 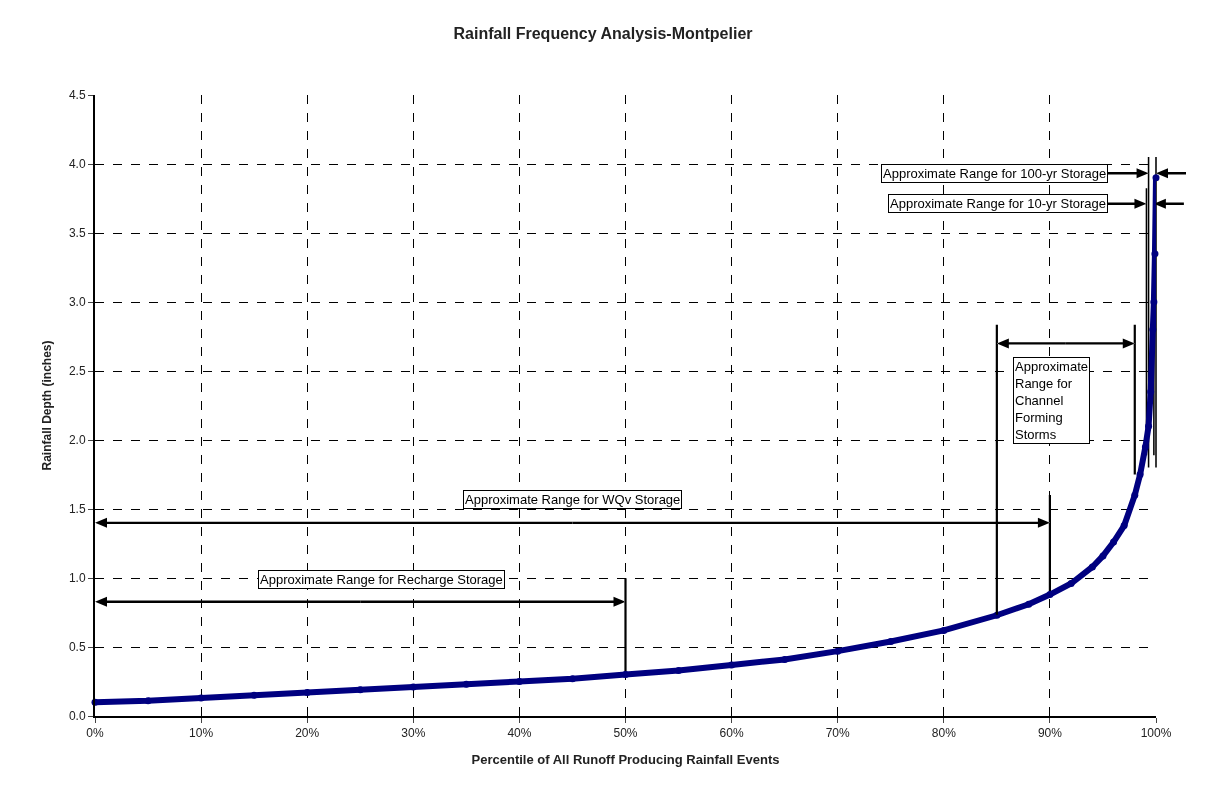 I want to click on x-tick-label: 0%, so click(x=95, y=733).